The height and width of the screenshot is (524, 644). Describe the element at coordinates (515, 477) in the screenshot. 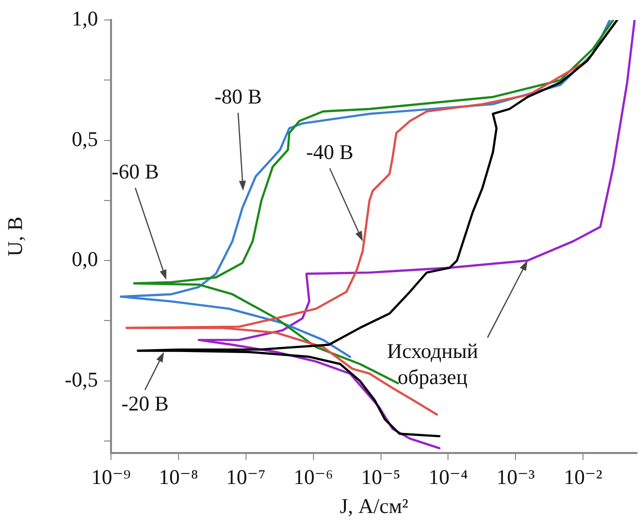

I see `x-tick-label: 10⁻³` at that location.